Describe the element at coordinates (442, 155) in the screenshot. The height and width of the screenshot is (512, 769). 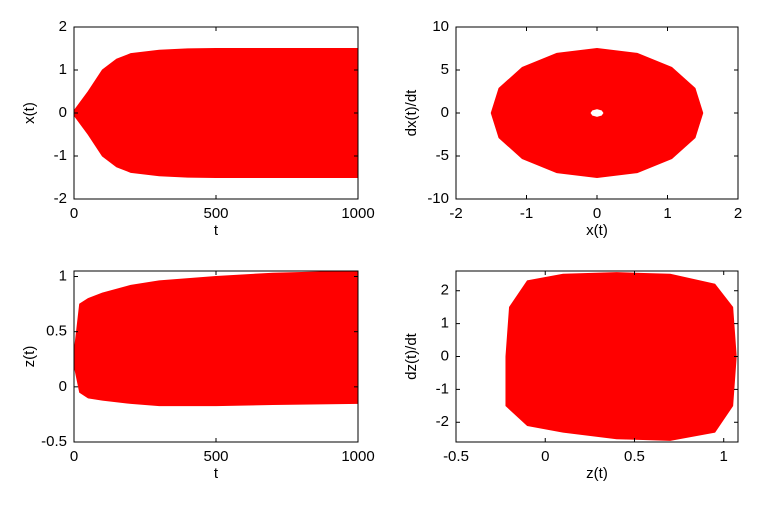
I see `y-tick-label: -5` at that location.